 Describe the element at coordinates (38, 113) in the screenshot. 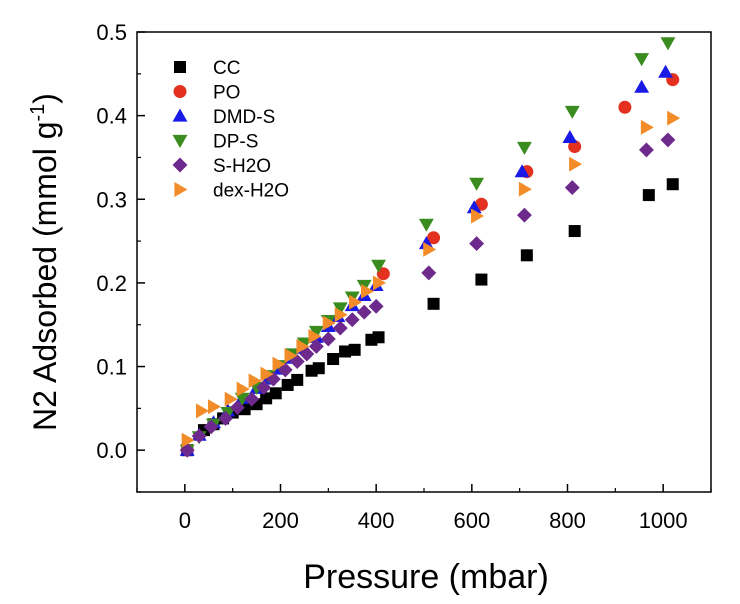

I see `y-axis-title-superscript: -1` at that location.